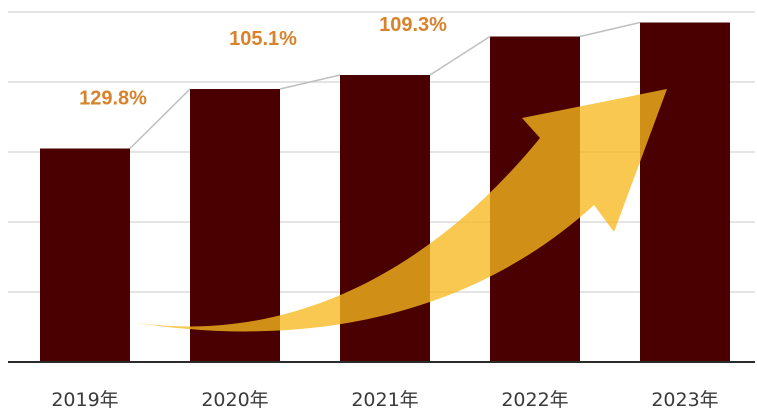  What do you see at coordinates (234, 400) in the screenshot?
I see `x-tick-label: 2020年` at bounding box center [234, 400].